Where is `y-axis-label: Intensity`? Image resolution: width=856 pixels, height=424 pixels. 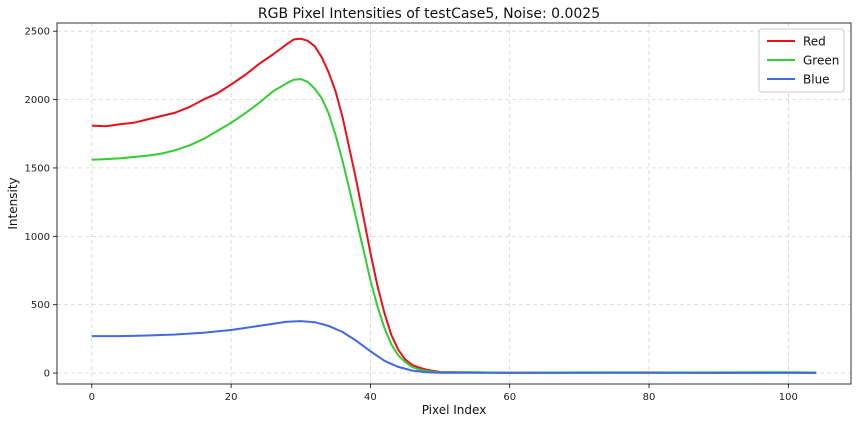 y-axis-label: Intensity is located at coordinates (13, 203).